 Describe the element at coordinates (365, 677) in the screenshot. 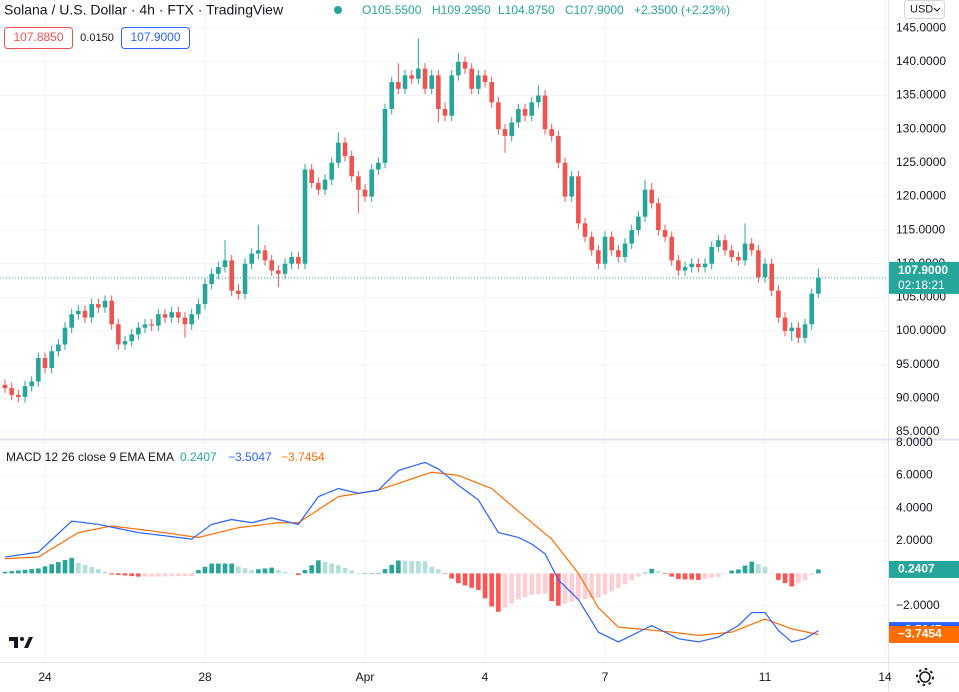

I see `x-tick-label: Apr` at that location.